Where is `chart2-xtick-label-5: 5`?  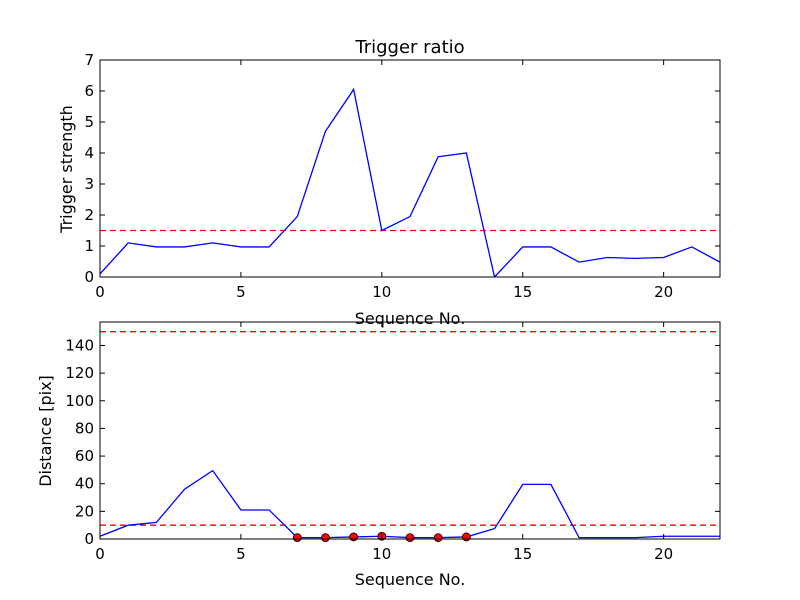 chart2-xtick-label-5: 5 is located at coordinates (241, 554).